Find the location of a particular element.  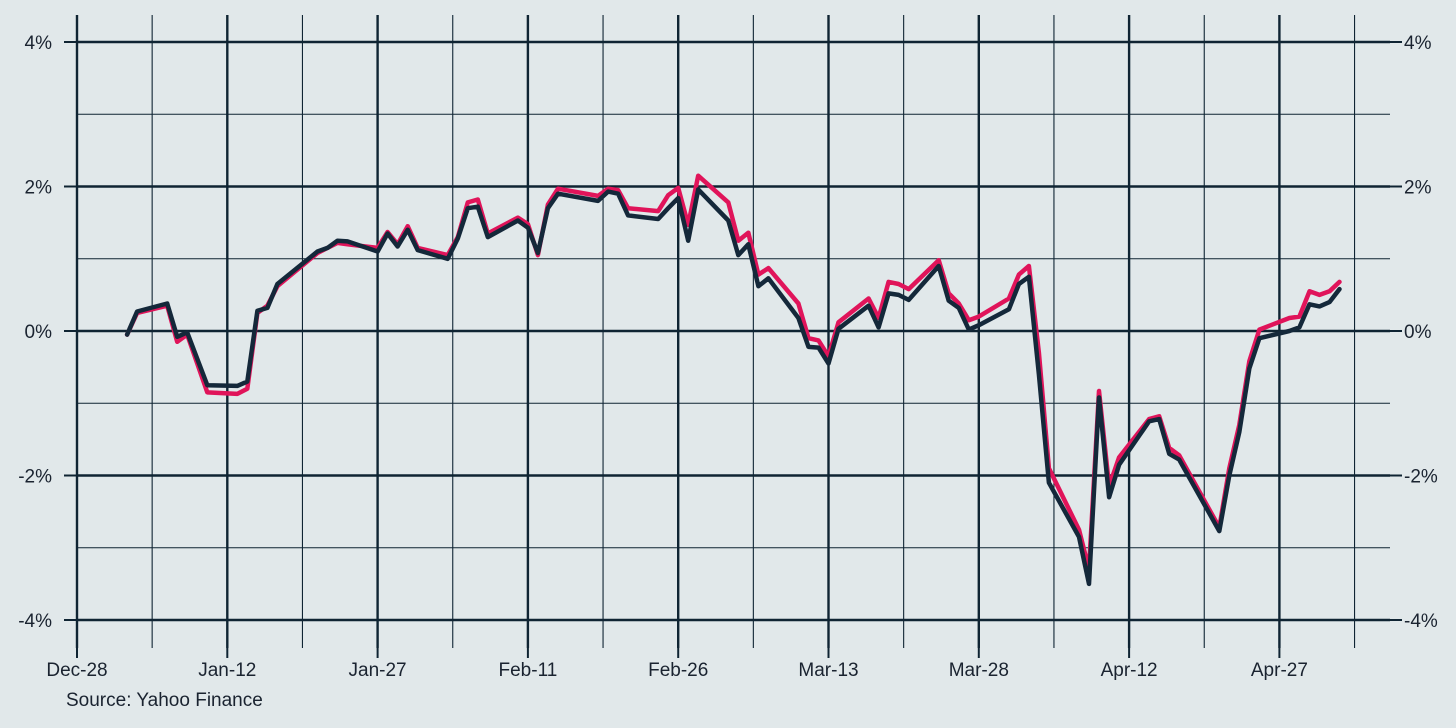

y-axis-left: 4% 2% 0% -2% -4% is located at coordinates (47, 332).